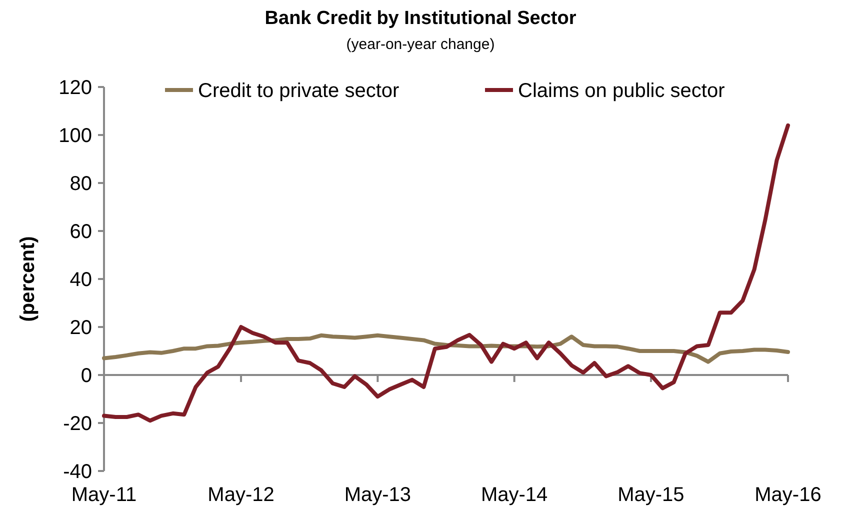 Image resolution: width=841 pixels, height=519 pixels. I want to click on y-tick-label: 20, so click(81, 328).